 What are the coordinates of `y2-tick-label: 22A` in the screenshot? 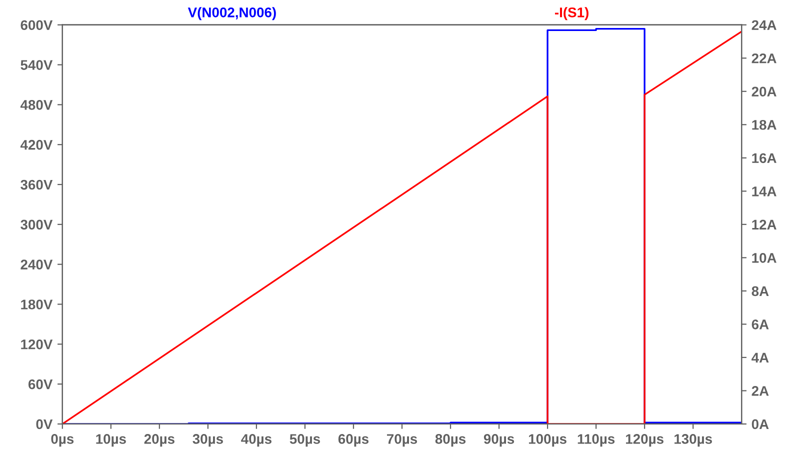 It's located at (764, 58).